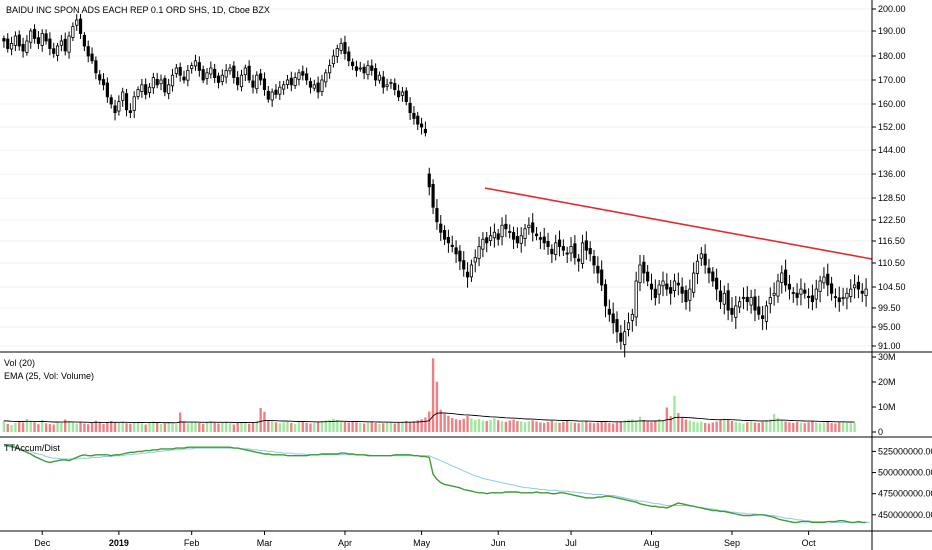 The width and height of the screenshot is (932, 550). I want to click on price-tick-label: 116.50, so click(891, 241).